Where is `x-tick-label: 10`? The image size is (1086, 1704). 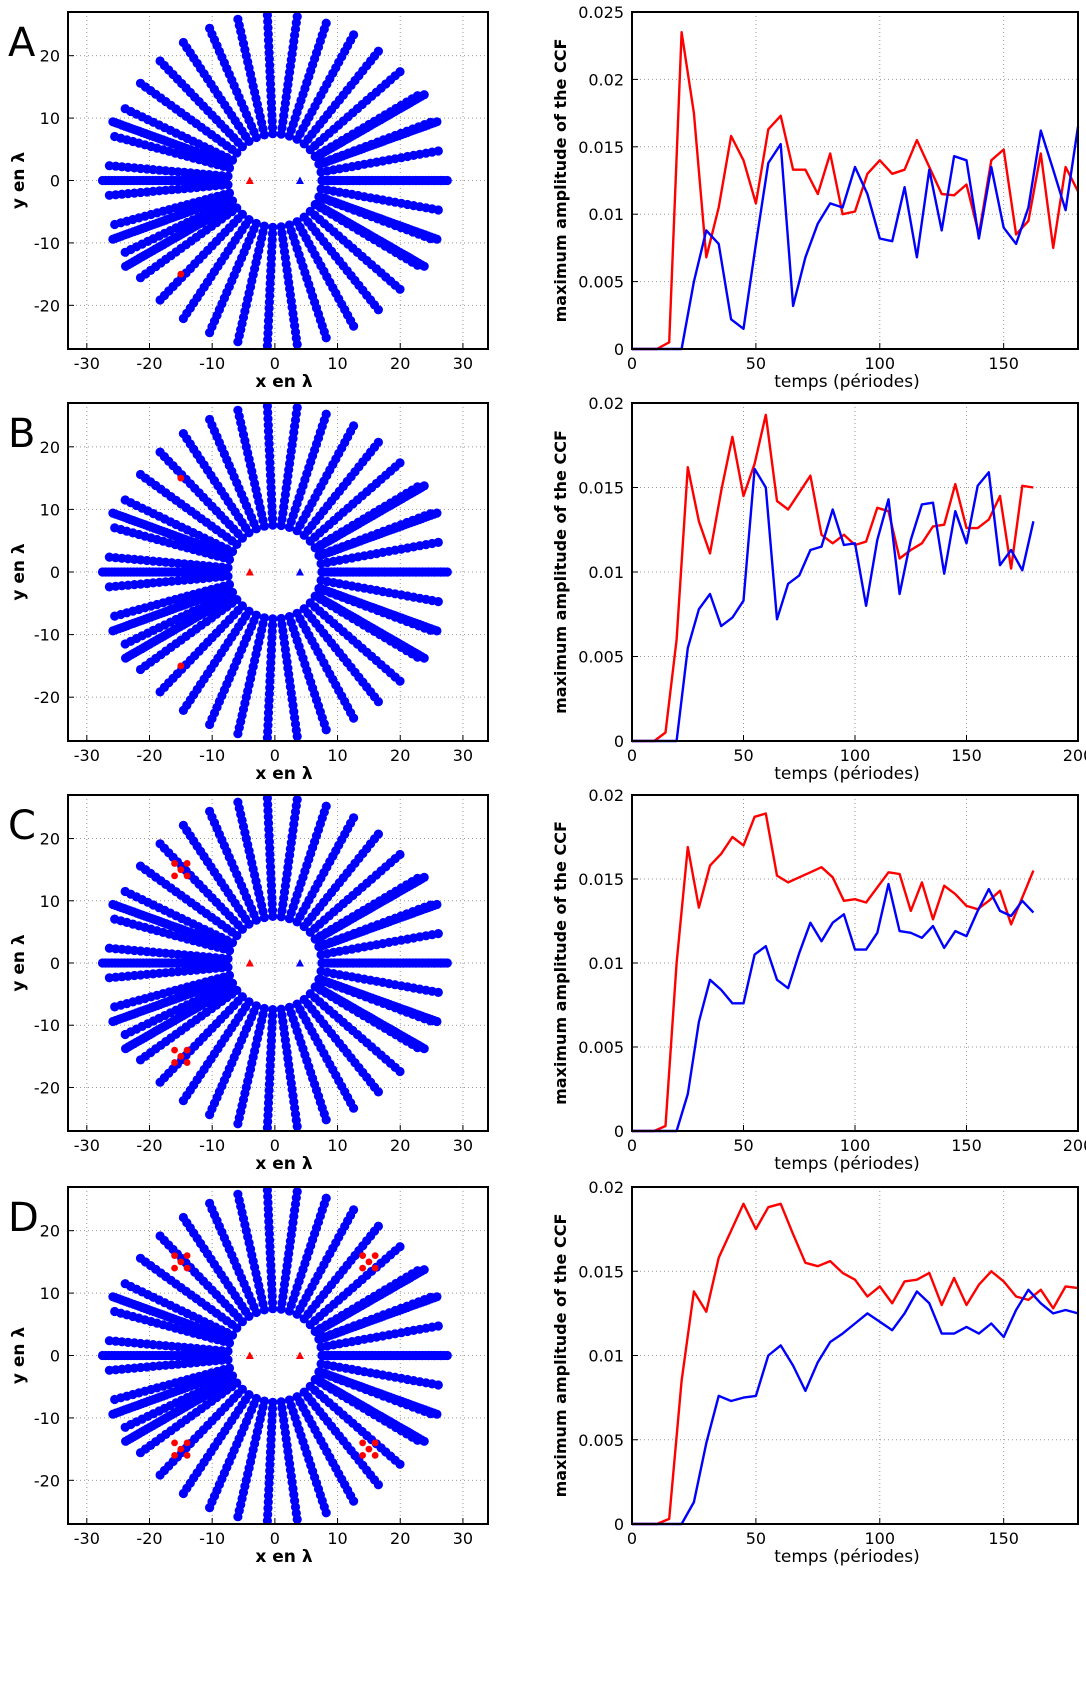
x-tick-label: 10 is located at coordinates (337, 755).